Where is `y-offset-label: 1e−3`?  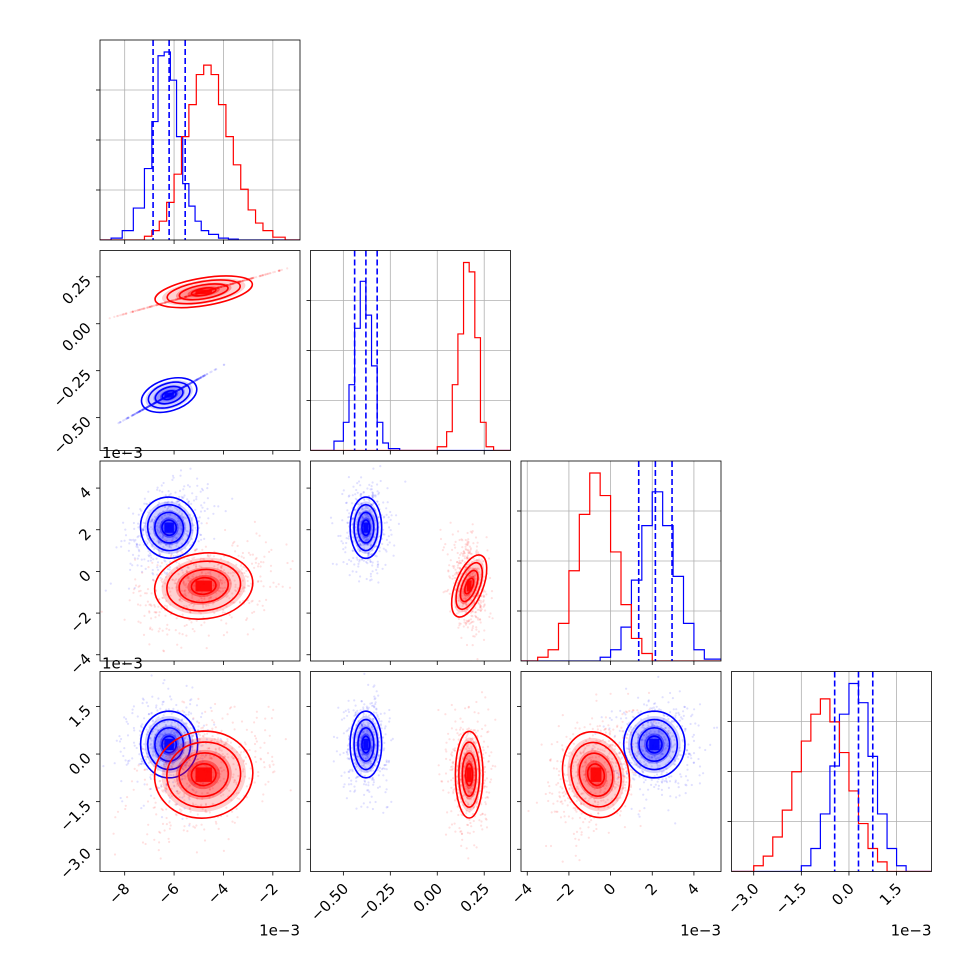 y-offset-label: 1e−3 is located at coordinates (122, 453).